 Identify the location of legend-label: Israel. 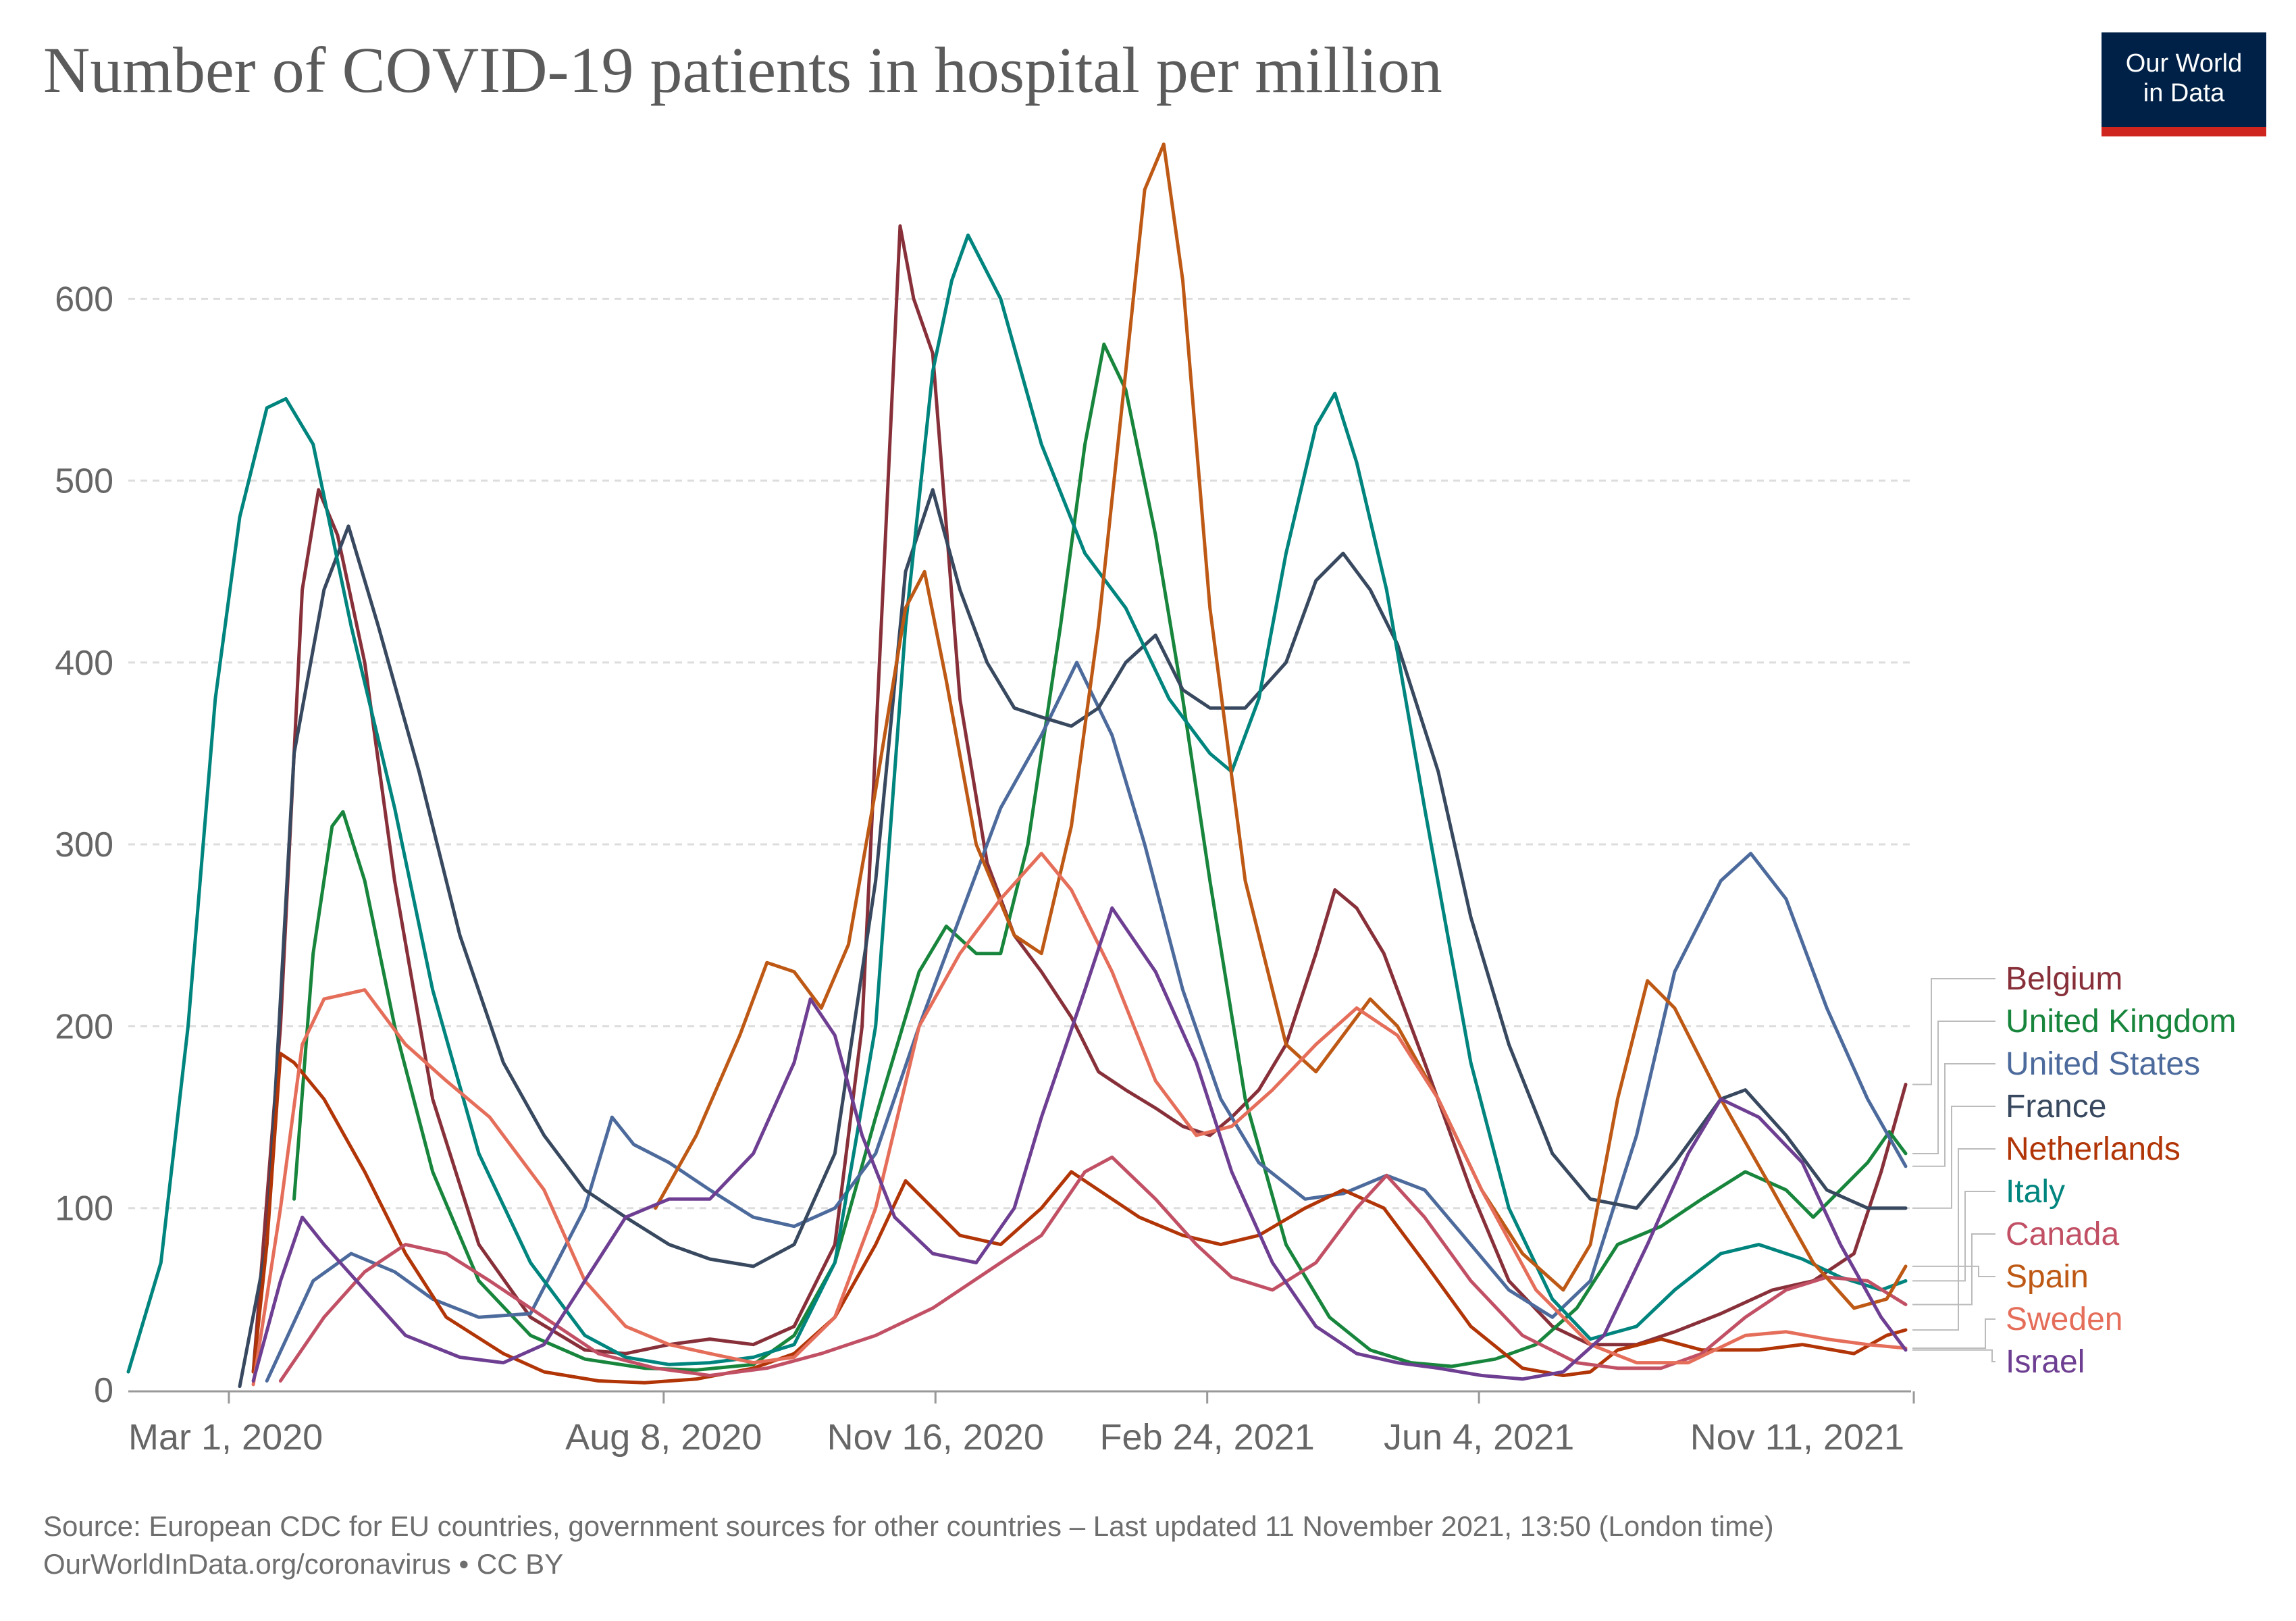
(2045, 1362).